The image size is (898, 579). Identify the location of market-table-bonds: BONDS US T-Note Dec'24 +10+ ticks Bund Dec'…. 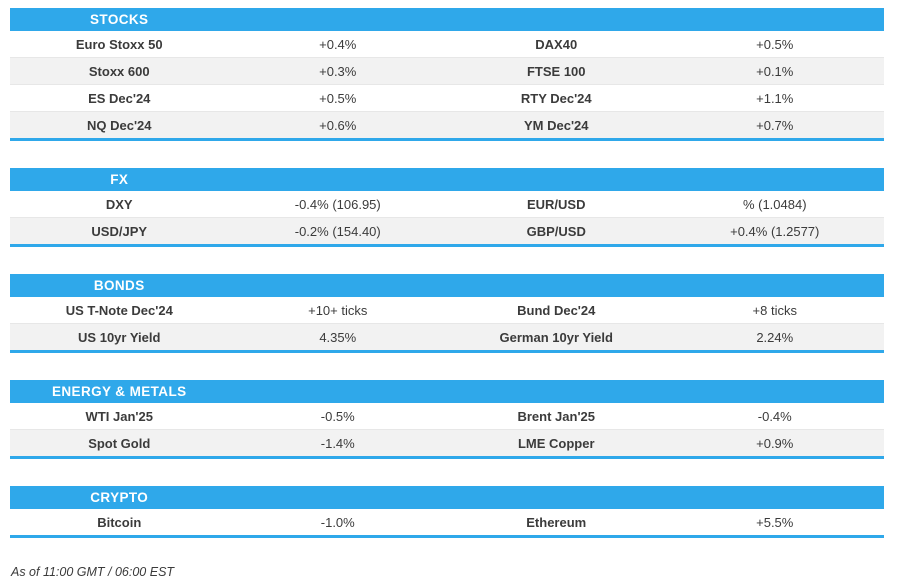
(447, 313).